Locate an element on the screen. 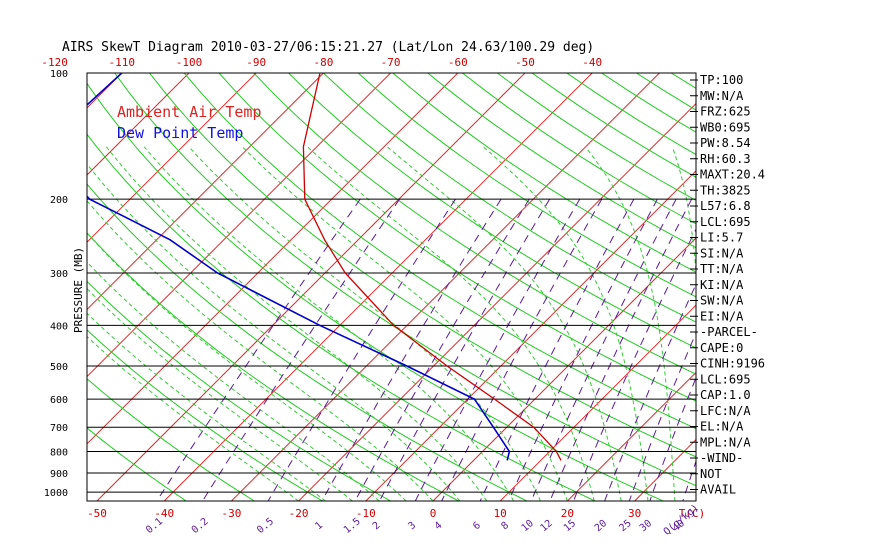  top-temperature-ticks: -120 -110 -100 -90 -80 -70 -60 -50 -40 is located at coordinates (321, 62).